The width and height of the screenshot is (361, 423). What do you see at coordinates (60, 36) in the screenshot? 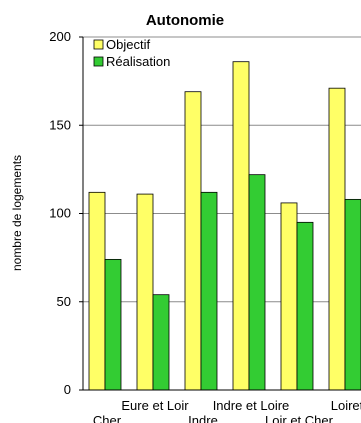
I see `y-tick-label: 200` at bounding box center [60, 36].